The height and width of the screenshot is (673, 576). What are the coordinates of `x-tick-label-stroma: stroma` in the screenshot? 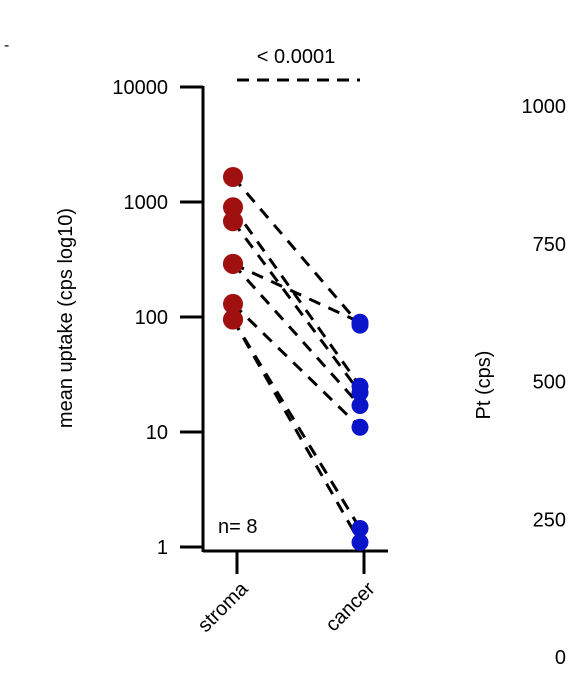 It's located at (223, 606).